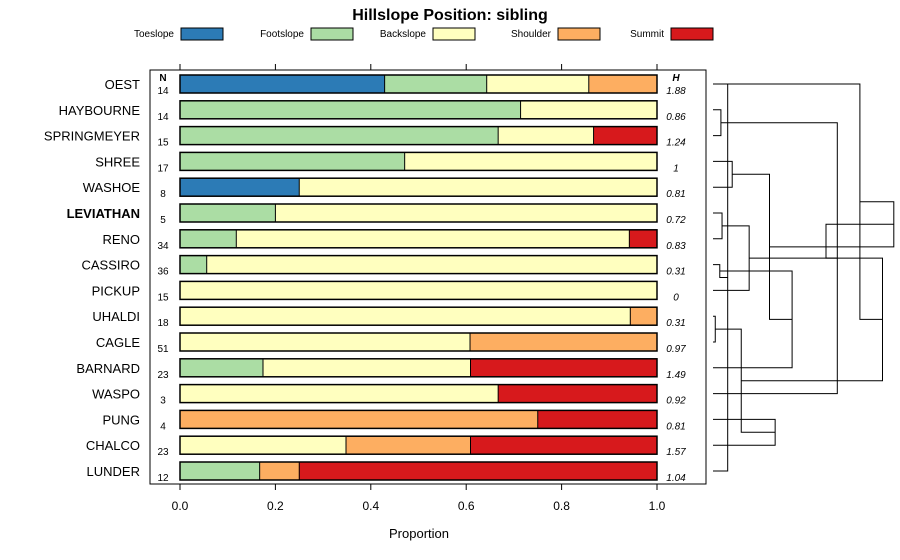 The width and height of the screenshot is (900, 560). Describe the element at coordinates (121, 239) in the screenshot. I see `row-label: RENO` at that location.